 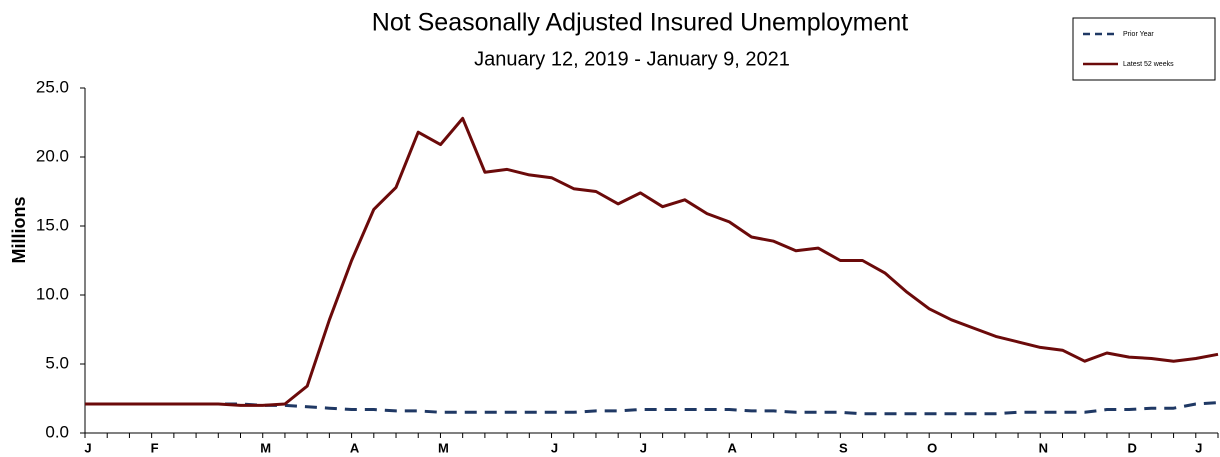 What do you see at coordinates (1131, 447) in the screenshot?
I see `x-tick-label: D` at bounding box center [1131, 447].